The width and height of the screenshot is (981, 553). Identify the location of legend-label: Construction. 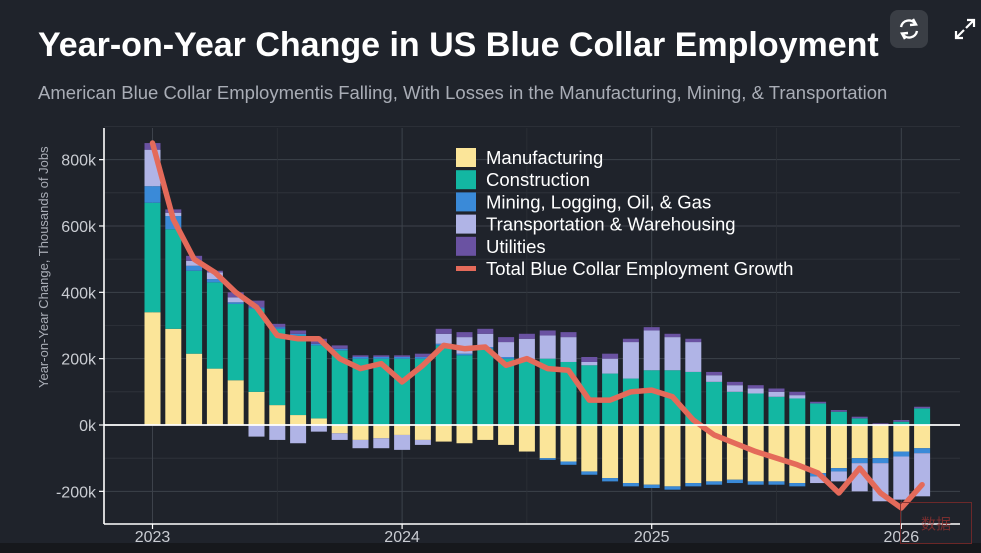
(538, 179).